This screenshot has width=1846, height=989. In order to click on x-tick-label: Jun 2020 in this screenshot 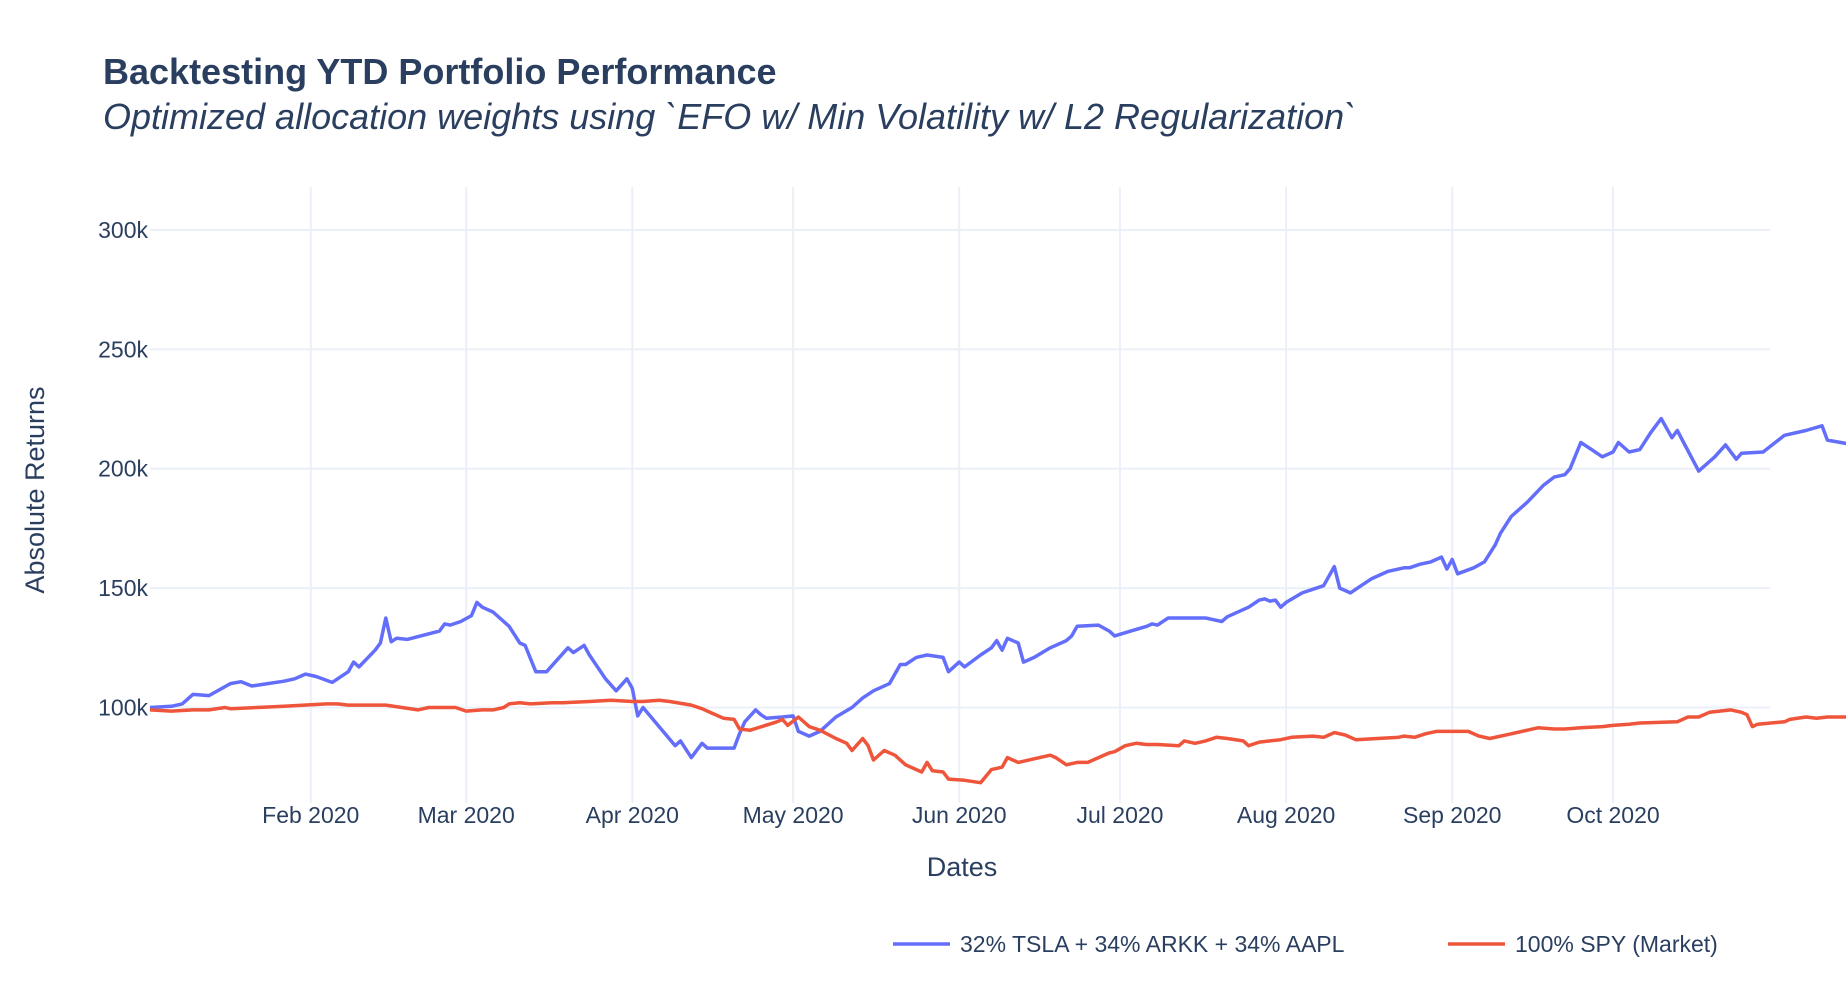, I will do `click(959, 815)`.